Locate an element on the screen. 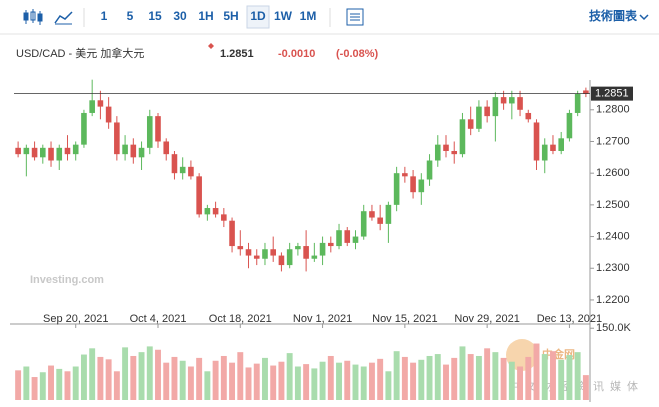  interval-button: 1W is located at coordinates (283, 16).